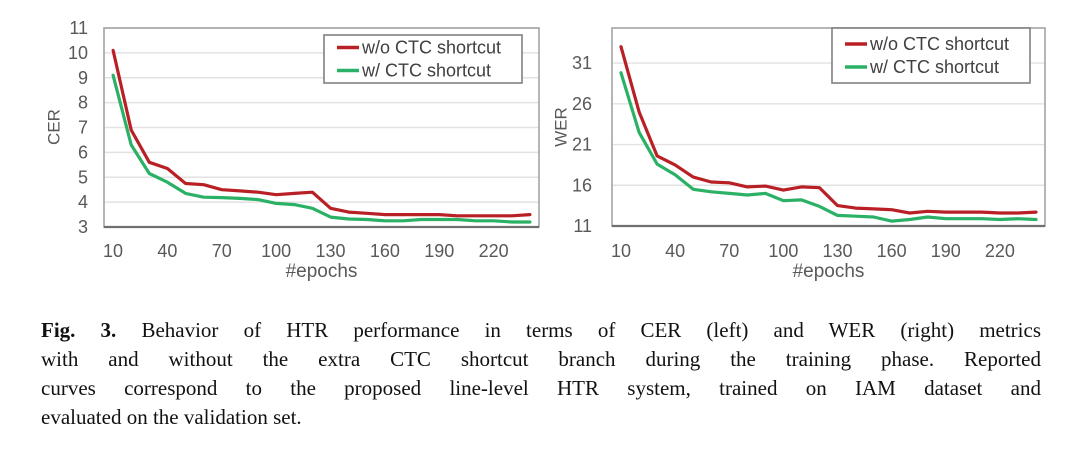 Image resolution: width=1080 pixels, height=462 pixels. What do you see at coordinates (83, 152) in the screenshot?
I see `y-tick-label: 6` at bounding box center [83, 152].